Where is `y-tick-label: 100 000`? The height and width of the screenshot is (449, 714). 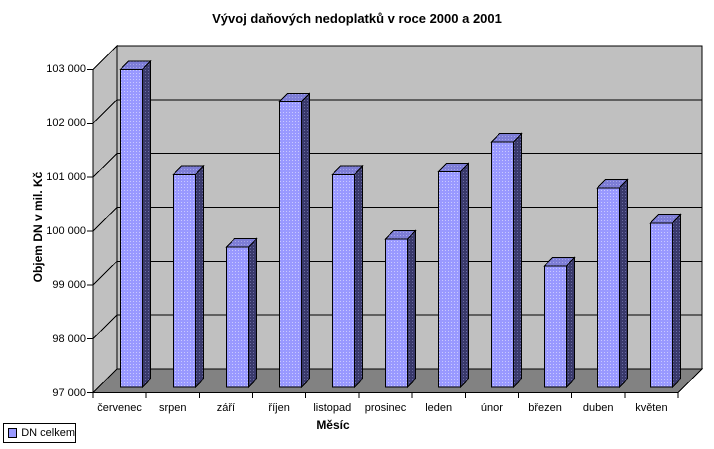 y-tick-label: 100 000 is located at coordinates (66, 230).